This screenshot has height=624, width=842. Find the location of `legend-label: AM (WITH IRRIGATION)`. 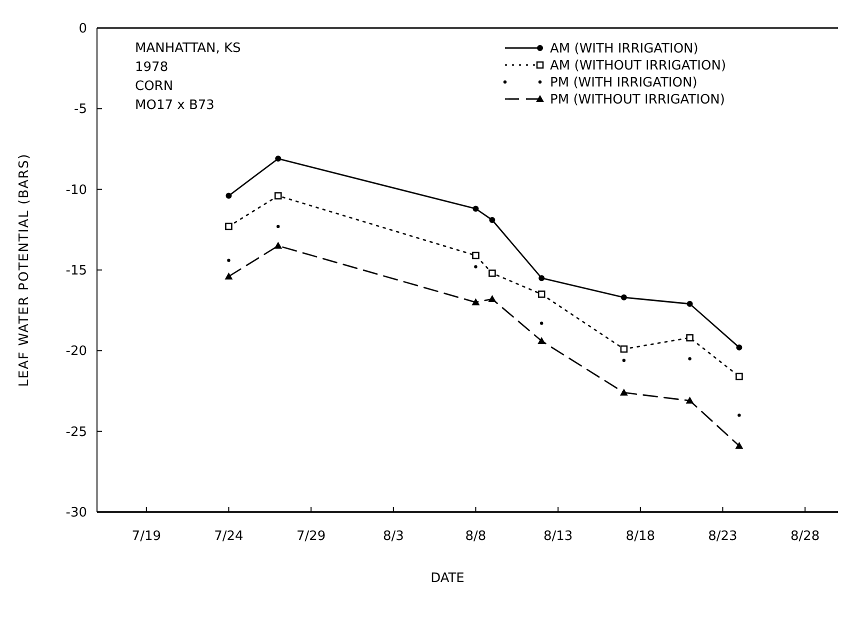

legend-label: AM (WITH IRRIGATION) is located at coordinates (624, 49).